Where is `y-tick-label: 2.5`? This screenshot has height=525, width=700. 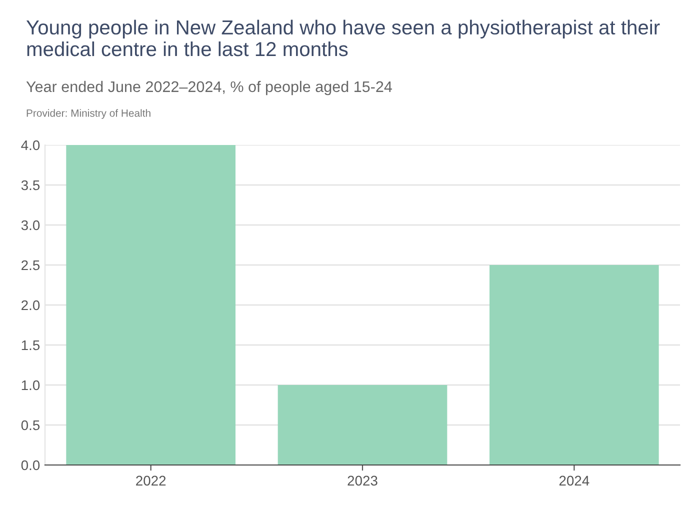 y-tick-label: 2.5 is located at coordinates (31, 265).